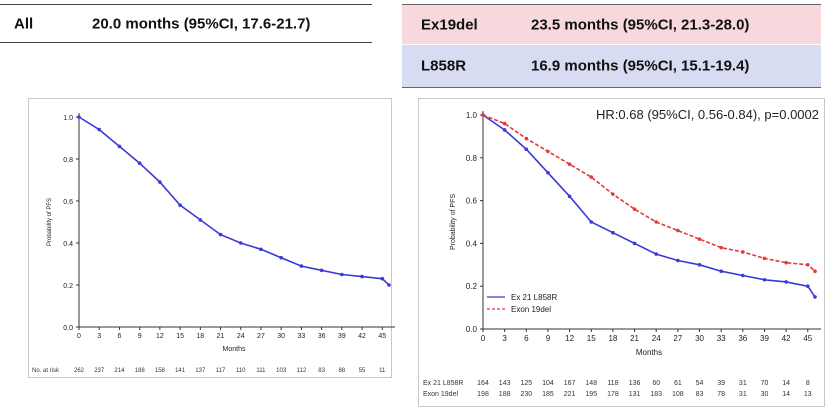 This screenshot has height=410, width=831. What do you see at coordinates (591, 338) in the screenshot?
I see `x-tick-label: 15` at bounding box center [591, 338].